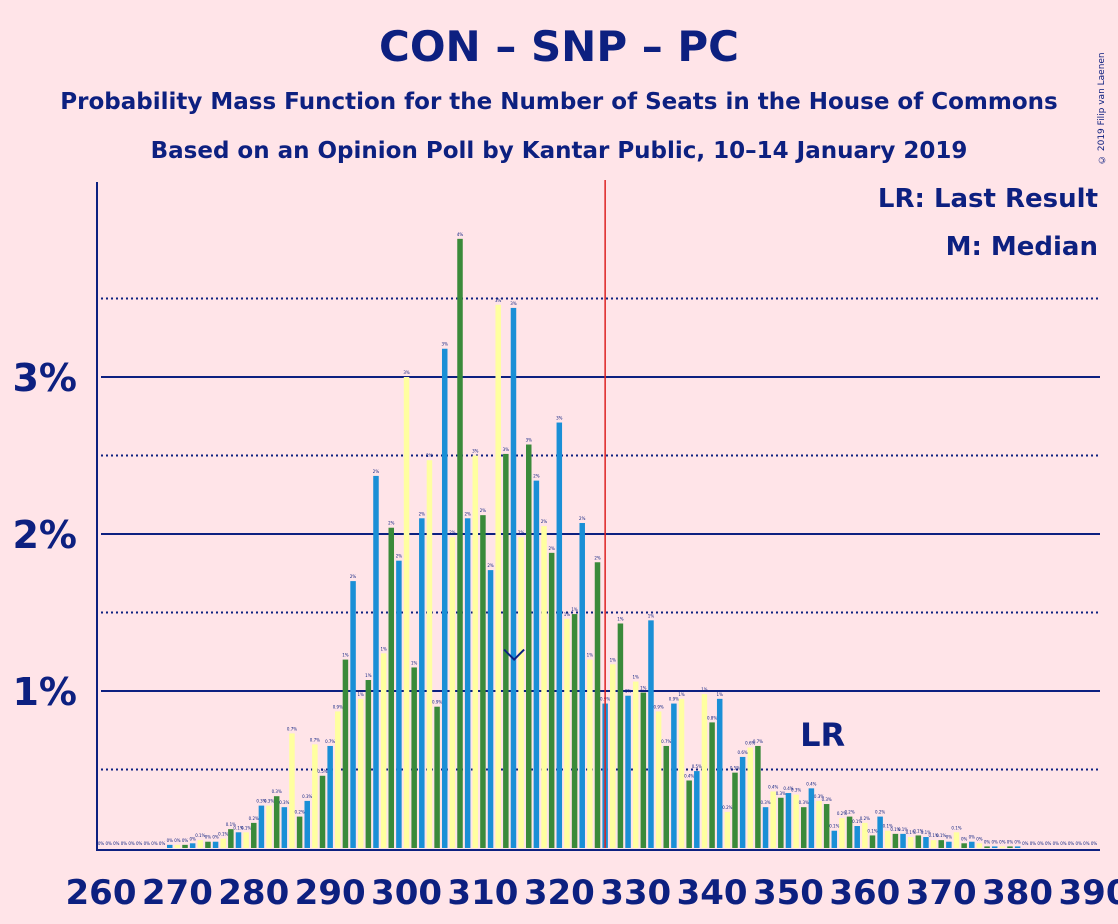 This screenshot has width=1118, height=924. Describe the element at coordinates (972, 837) in the screenshot. I see `bar-label-374: 0%` at that location.